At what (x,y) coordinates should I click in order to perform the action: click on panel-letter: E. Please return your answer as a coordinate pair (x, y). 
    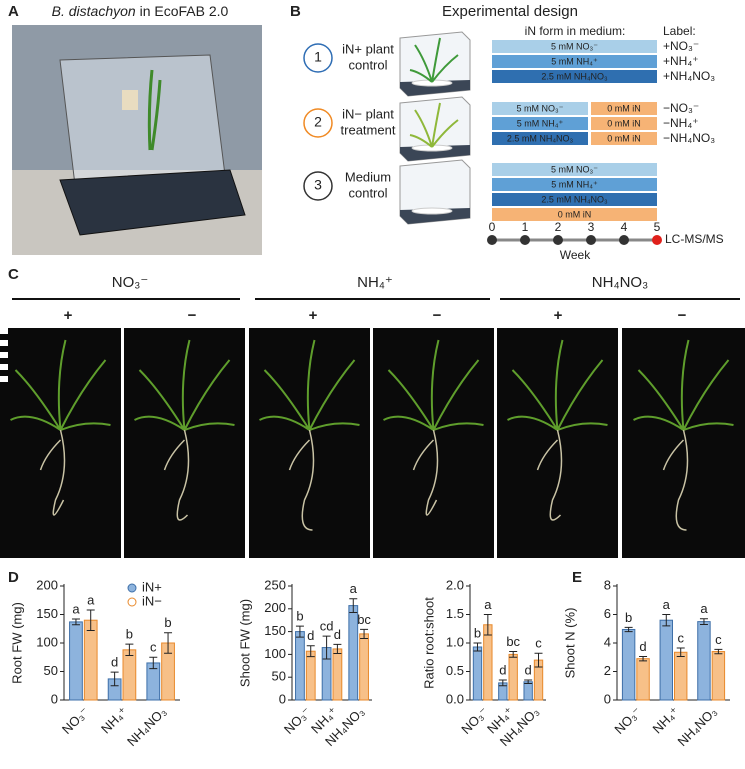
    Looking at the image, I should click on (577, 577).